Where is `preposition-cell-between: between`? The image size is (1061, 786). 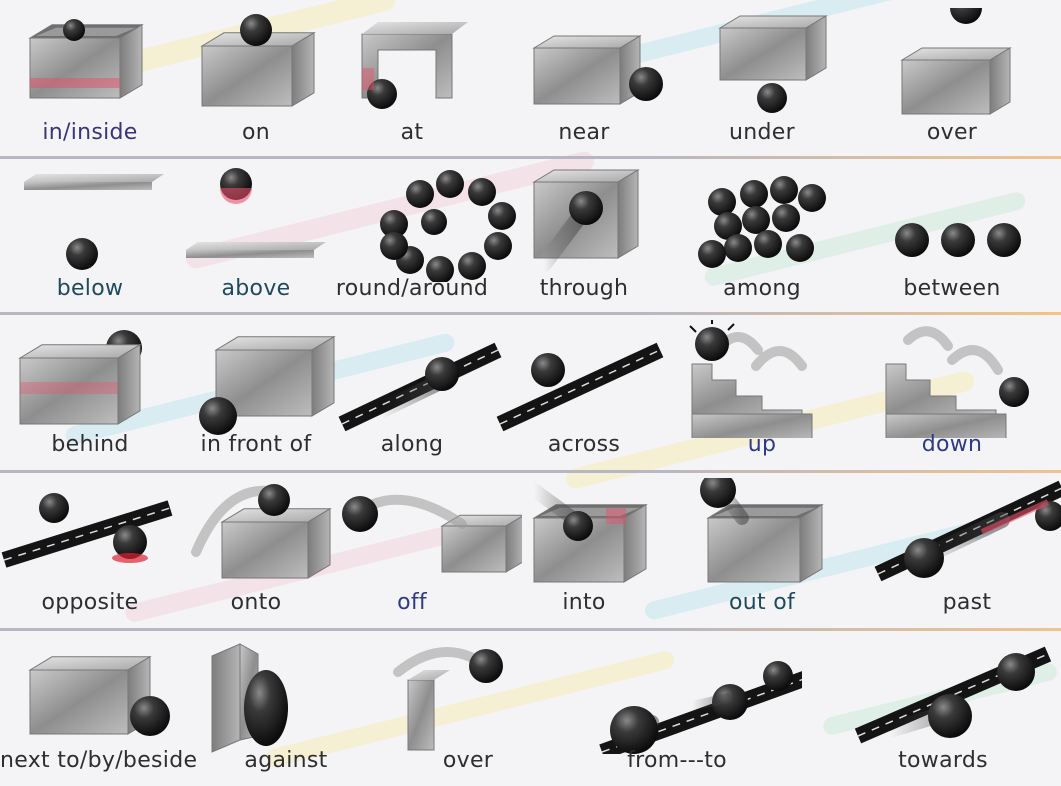 preposition-cell-between: between is located at coordinates (961, 239).